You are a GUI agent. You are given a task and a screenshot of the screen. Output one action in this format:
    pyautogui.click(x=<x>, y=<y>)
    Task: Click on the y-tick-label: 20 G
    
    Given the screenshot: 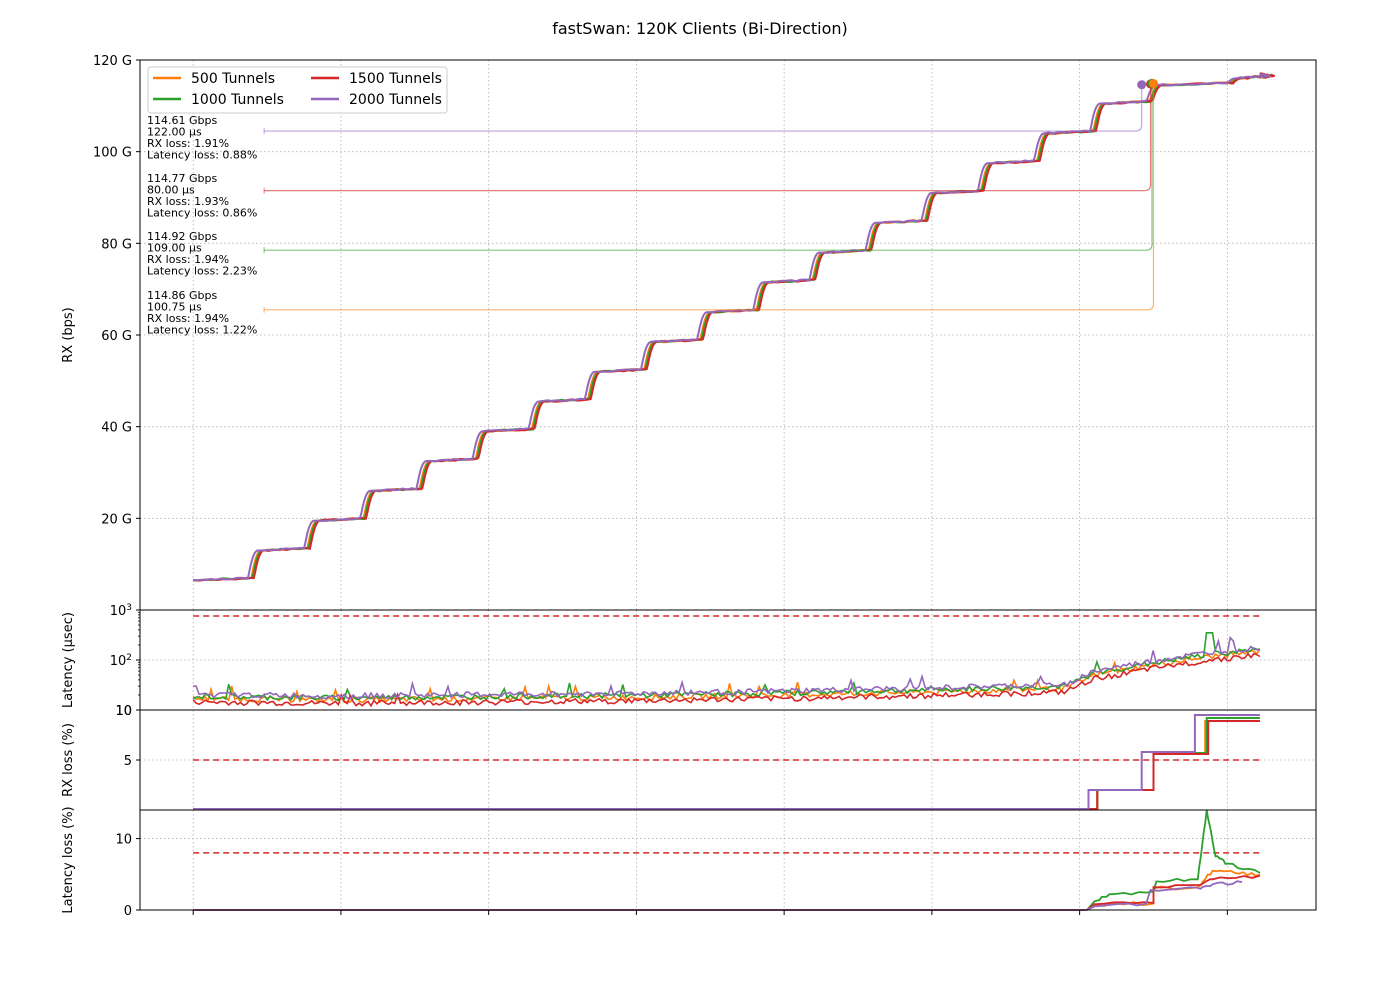 What is the action you would take?
    pyautogui.click(x=116, y=519)
    